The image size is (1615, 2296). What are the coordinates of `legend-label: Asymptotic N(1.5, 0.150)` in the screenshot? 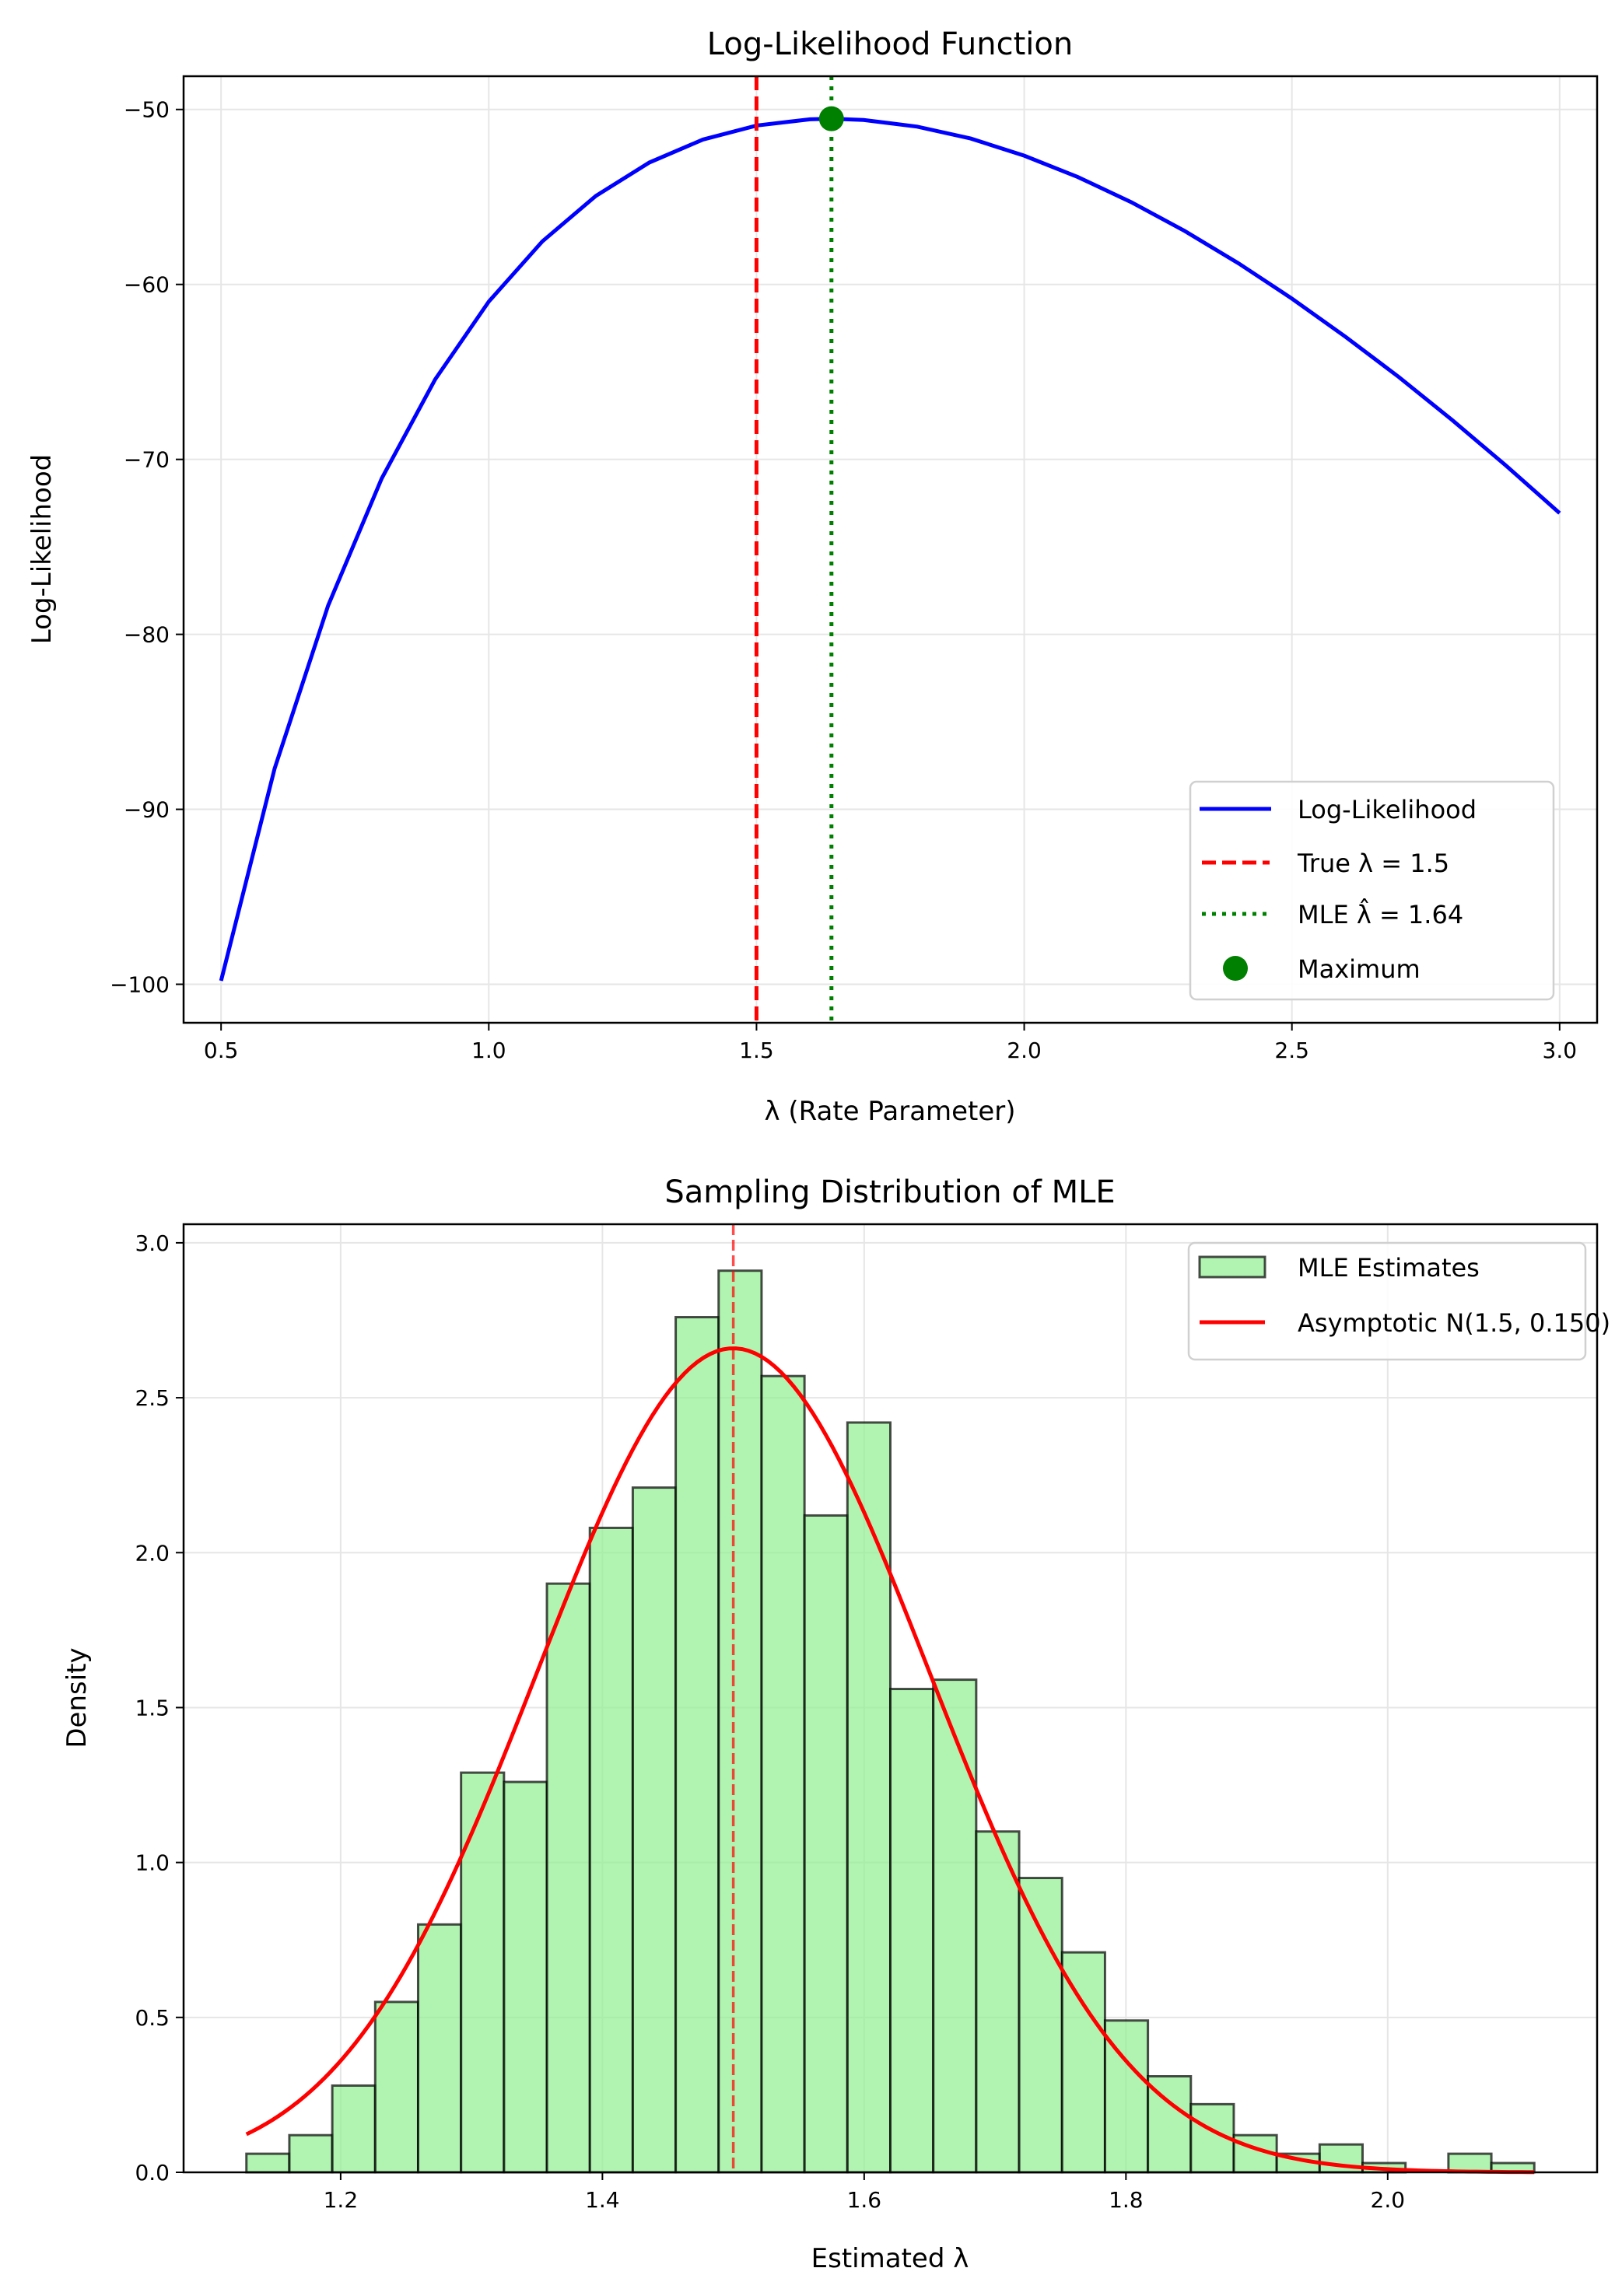 It's located at (1454, 1323).